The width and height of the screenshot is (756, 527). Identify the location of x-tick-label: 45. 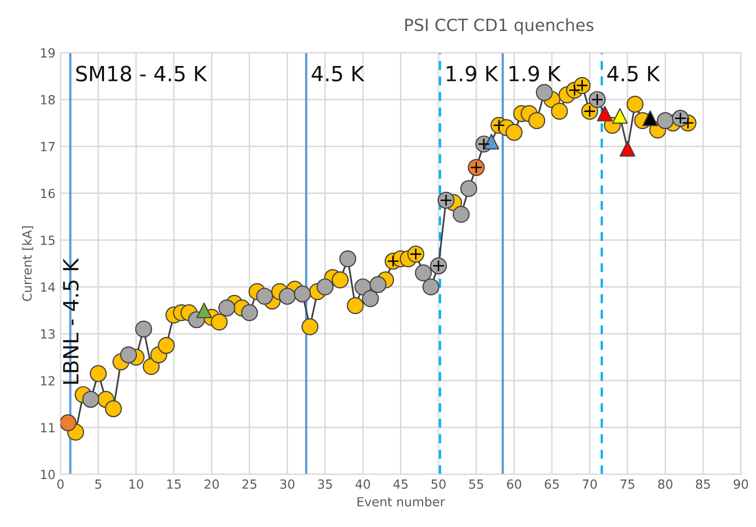
(400, 484).